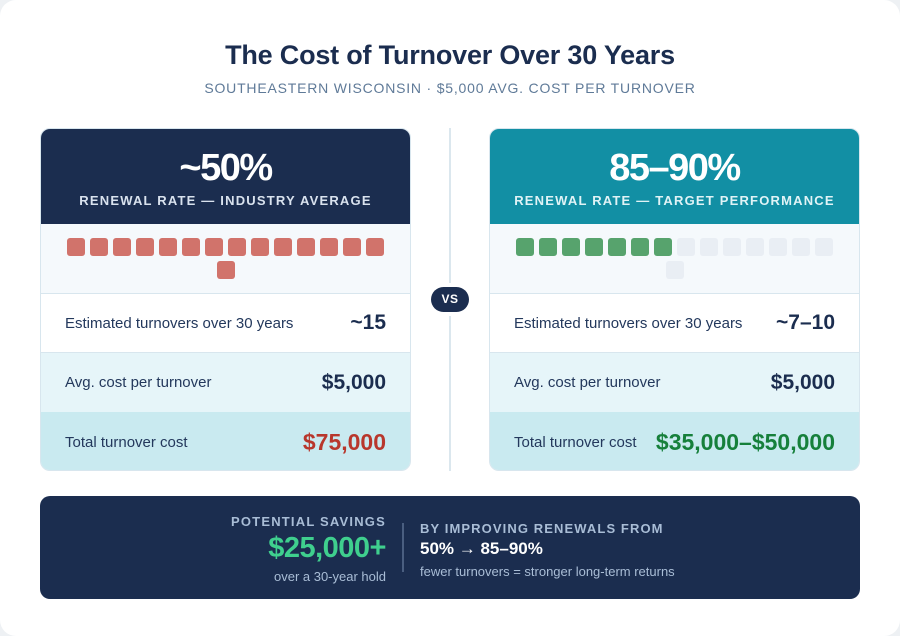 The height and width of the screenshot is (636, 900). I want to click on target-avg-cost-row: Avg. cost per turnover $5,000, so click(674, 382).